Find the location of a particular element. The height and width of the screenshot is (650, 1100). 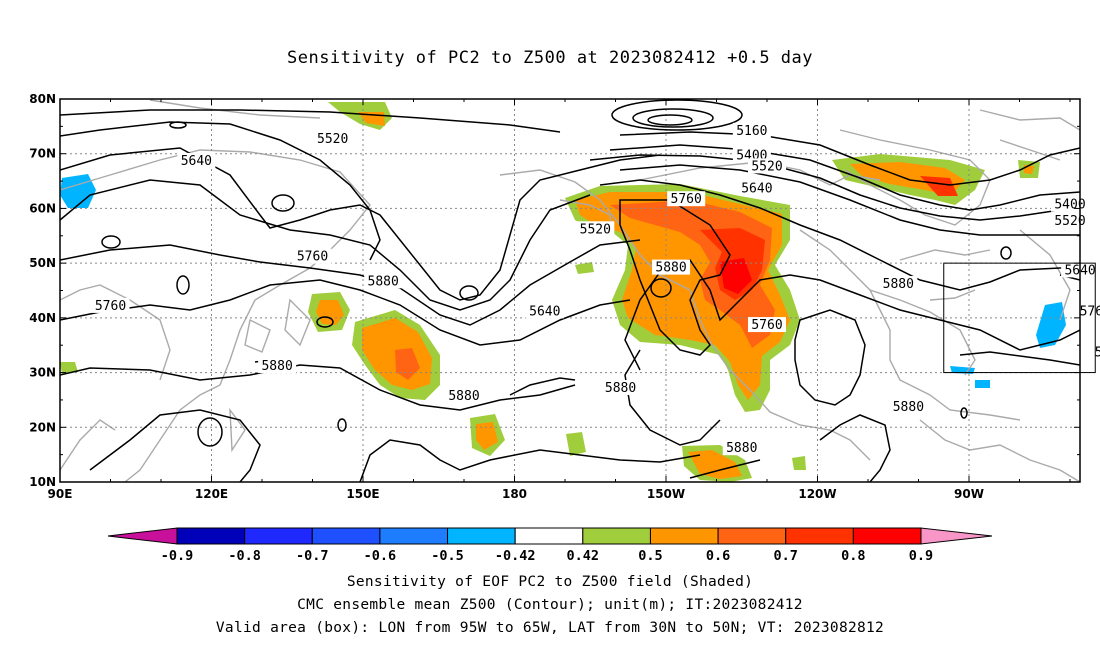

lon-label: 150W is located at coordinates (666, 494).